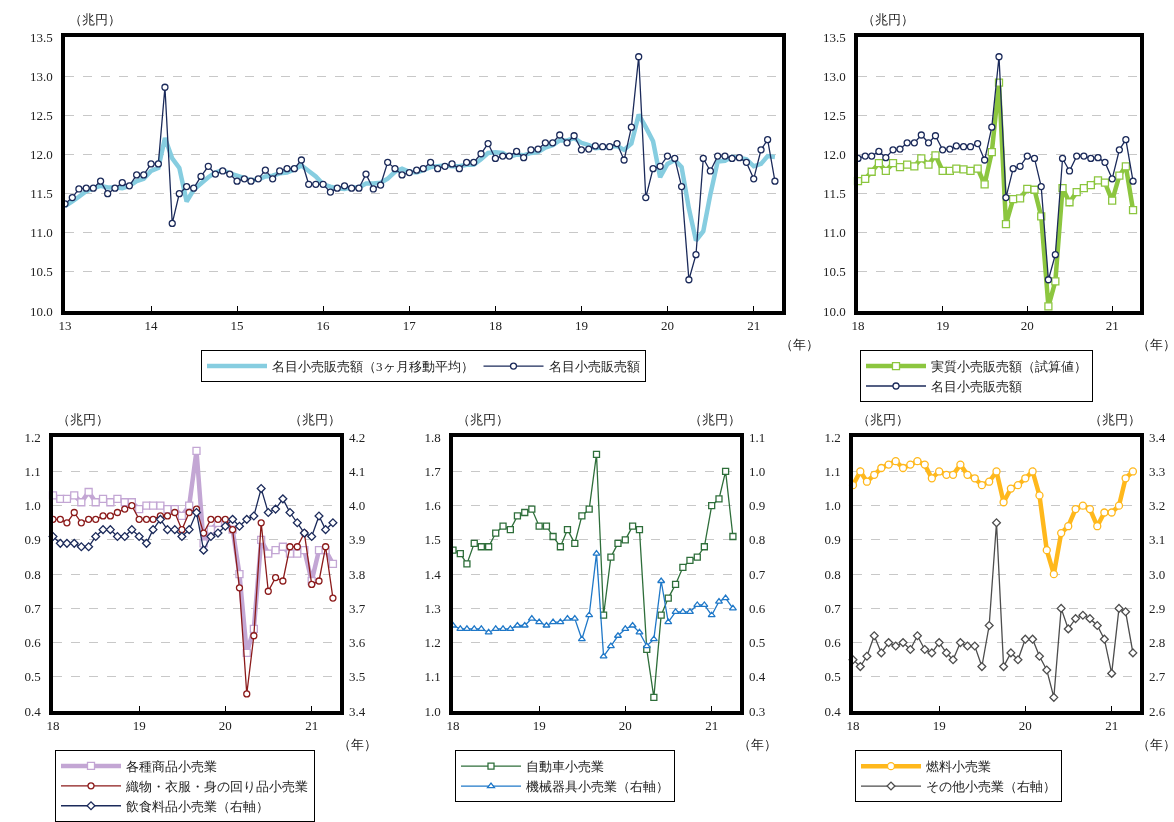 The width and height of the screenshot is (1174, 822). What do you see at coordinates (357, 574) in the screenshot?
I see `y2-tick-label: 3.8` at bounding box center [357, 574].